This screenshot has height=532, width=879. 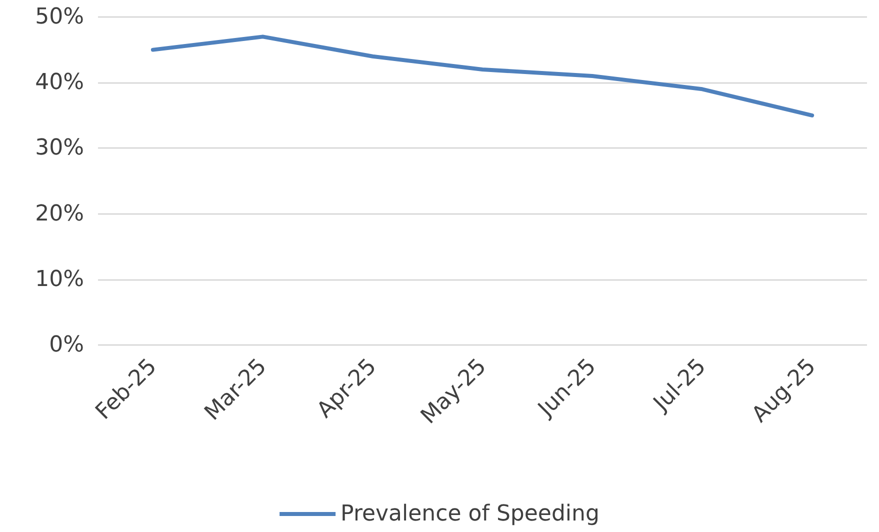 What do you see at coordinates (482, 76) in the screenshot?
I see `line-series` at bounding box center [482, 76].